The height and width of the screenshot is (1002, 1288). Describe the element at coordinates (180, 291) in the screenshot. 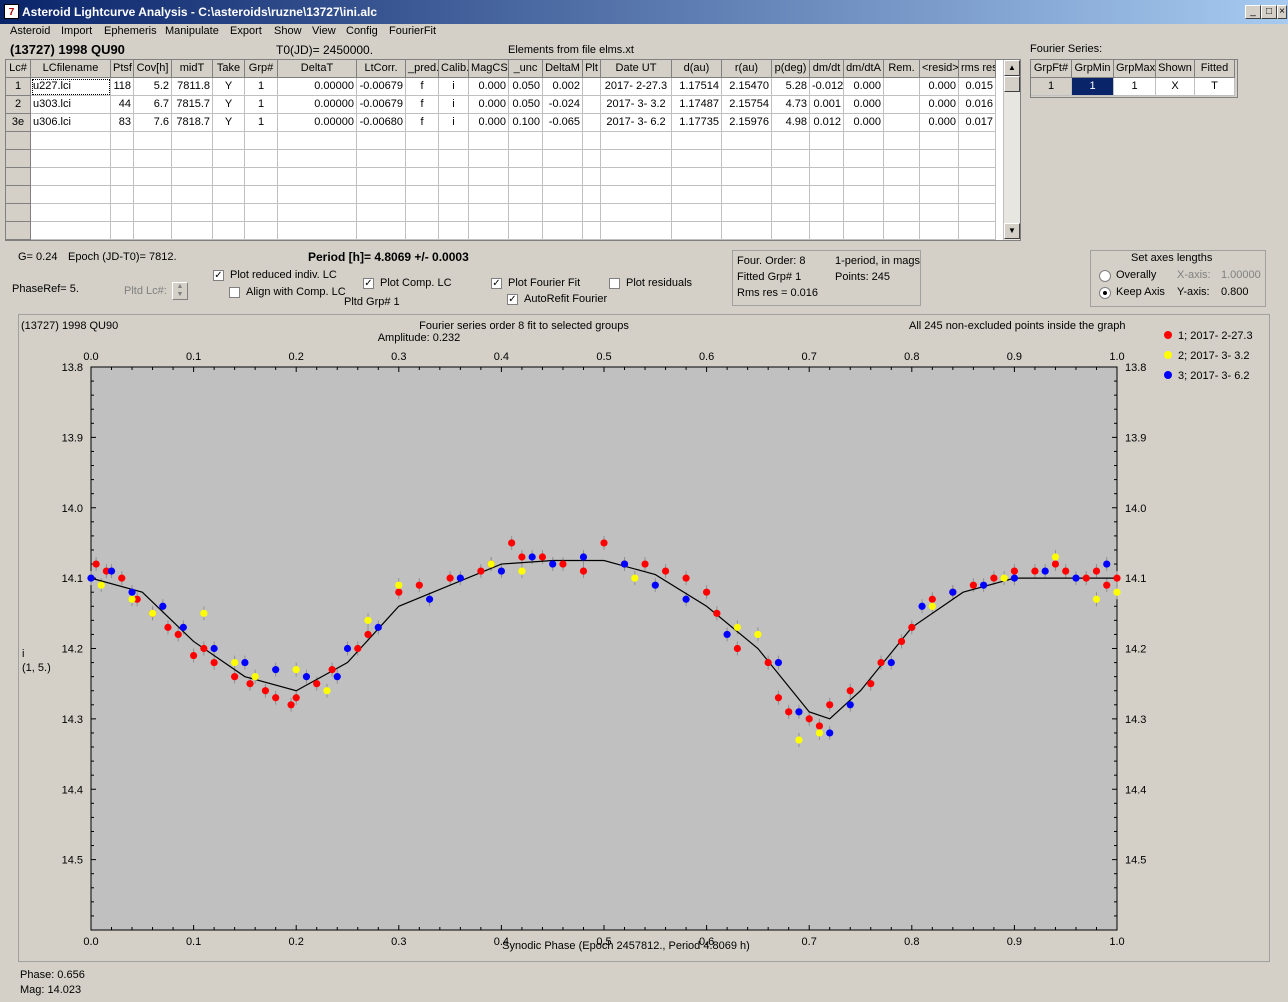

I see `pltd-lc-spinner: ▲ ▼` at that location.